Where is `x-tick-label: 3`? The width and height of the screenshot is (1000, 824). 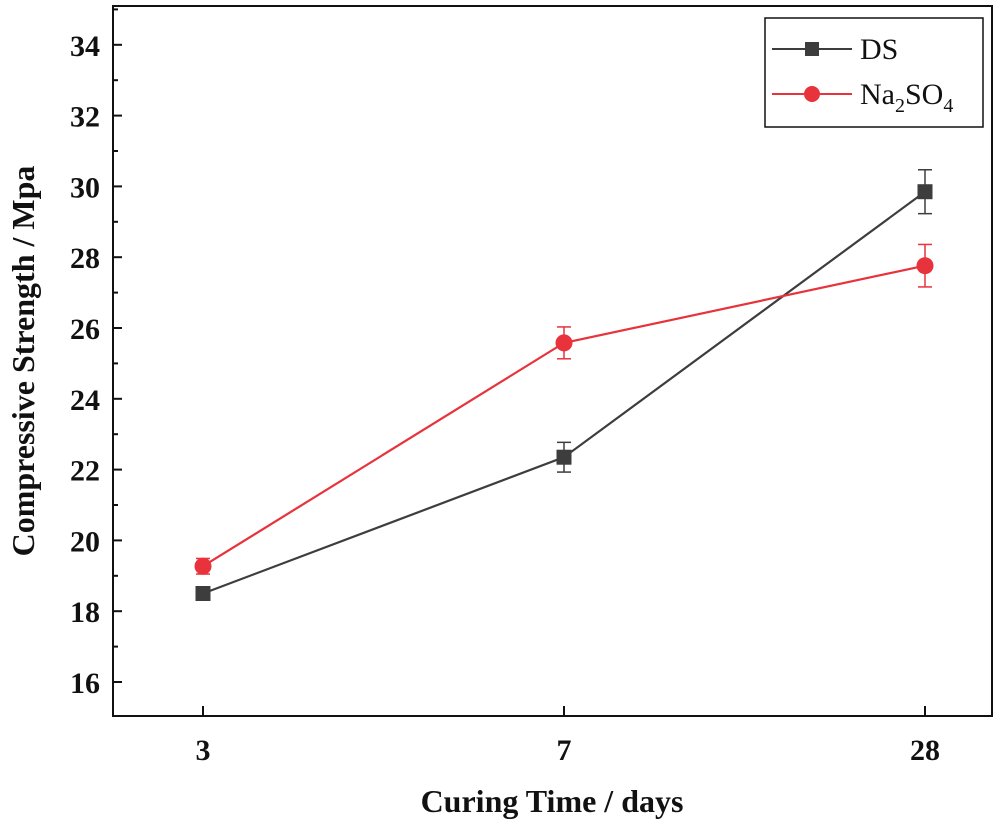
x-tick-label: 3 is located at coordinates (203, 750).